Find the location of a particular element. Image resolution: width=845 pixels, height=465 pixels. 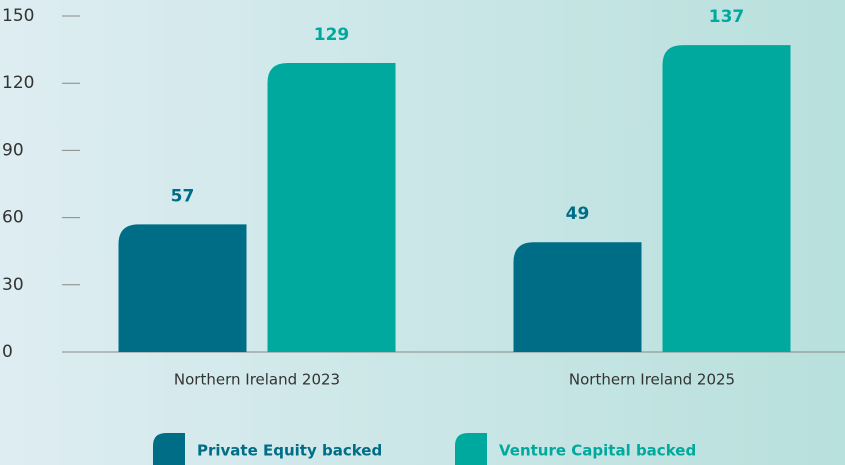

x-tick-label: Northern Ireland 2025 is located at coordinates (652, 380).